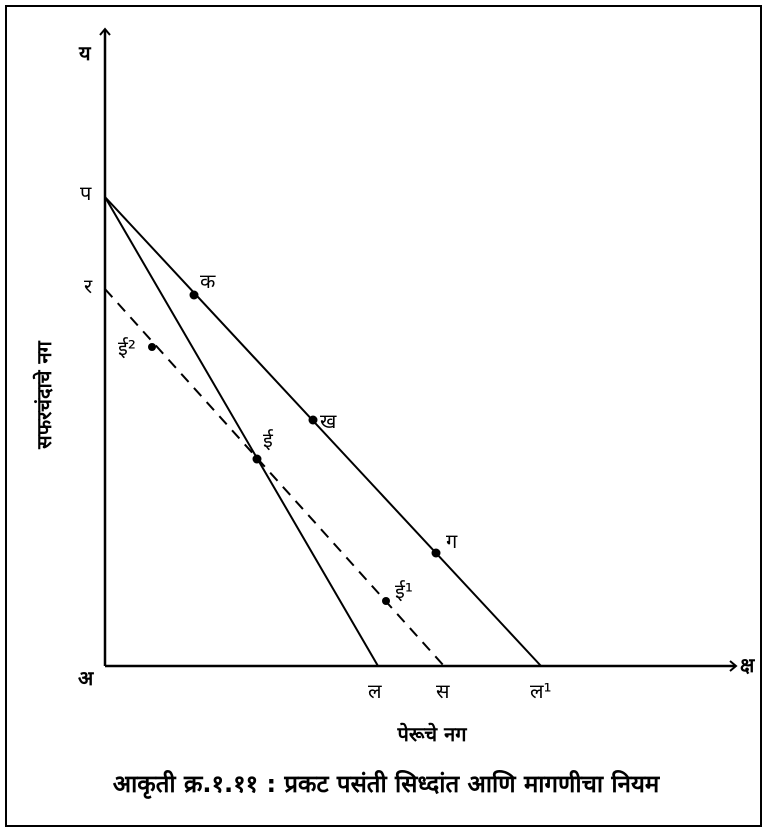  I want to click on point-g, so click(436, 553).